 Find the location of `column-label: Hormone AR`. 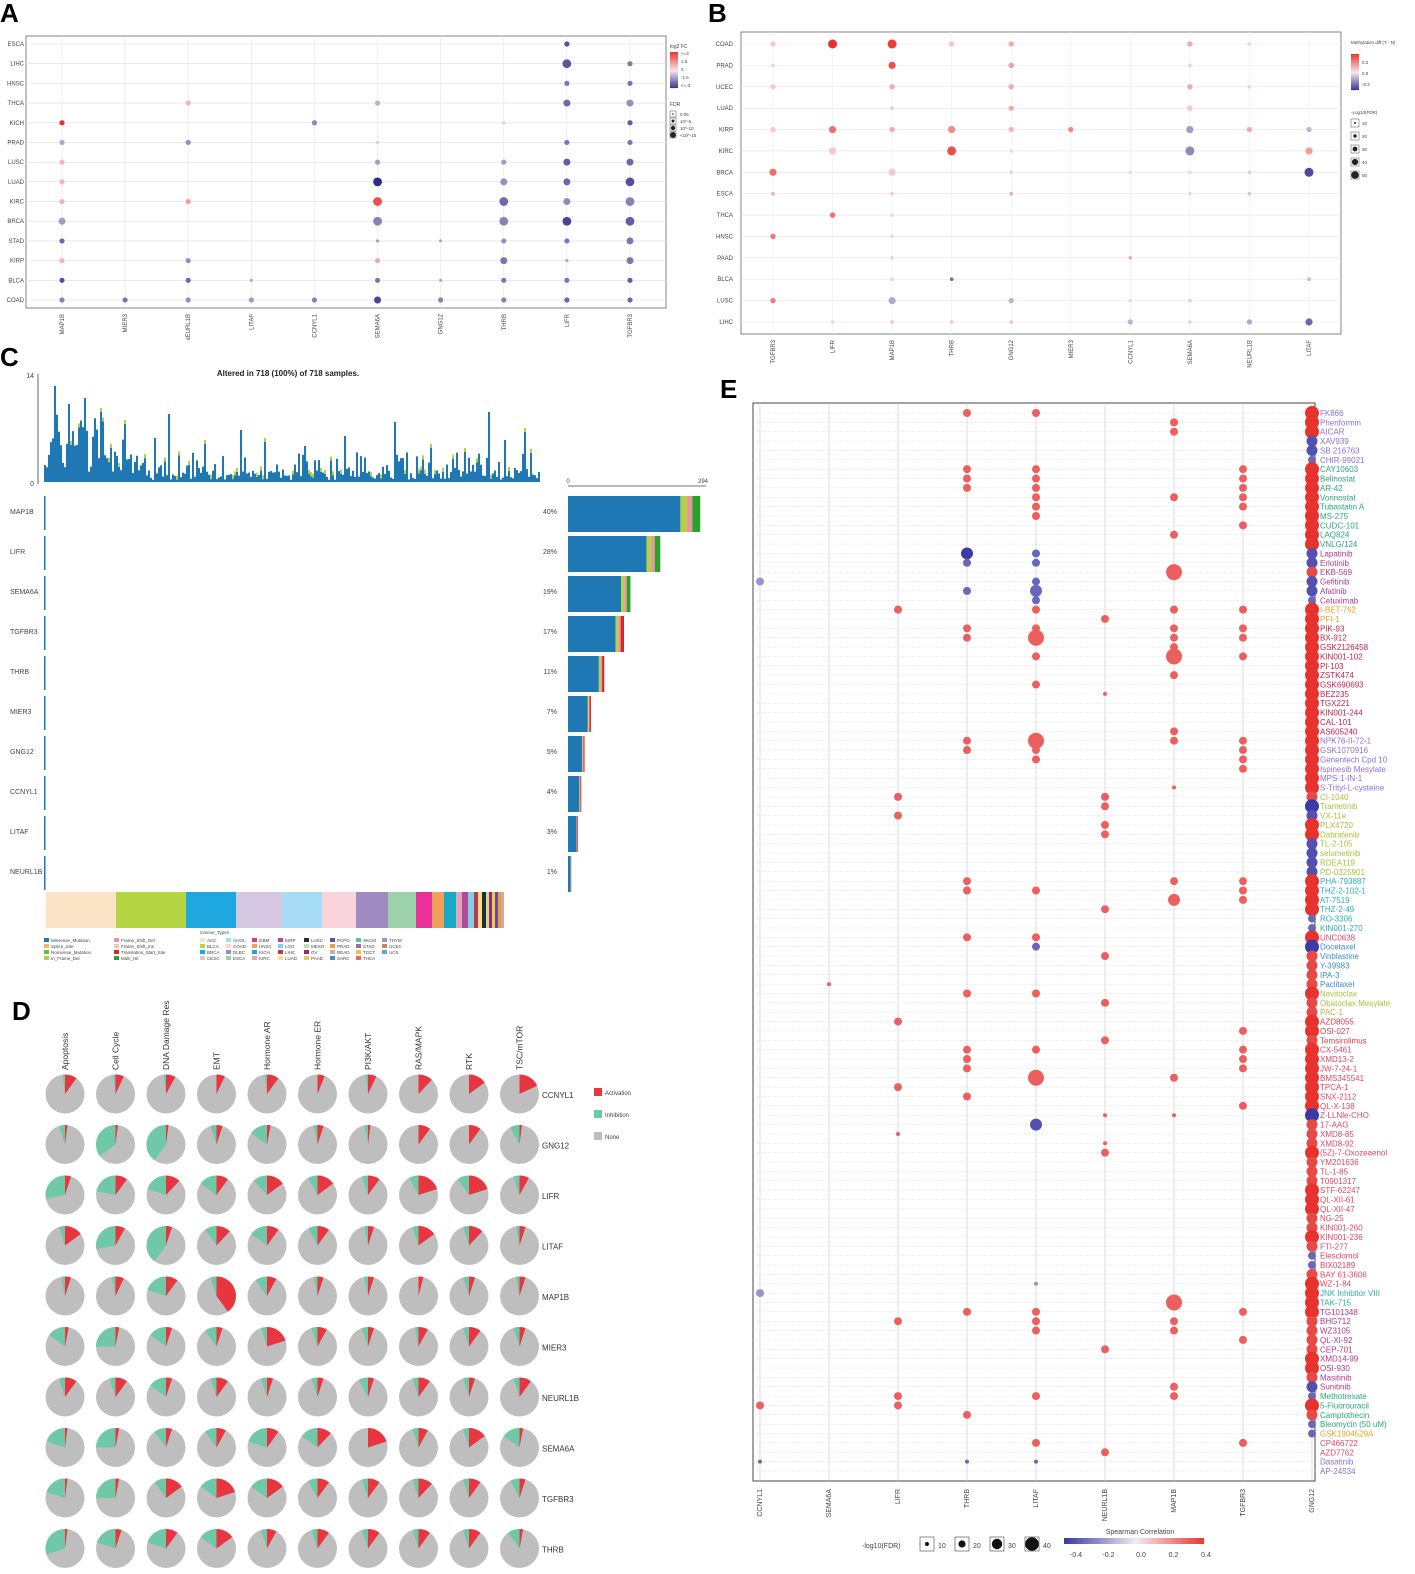

column-label: Hormone AR is located at coordinates (267, 1045).